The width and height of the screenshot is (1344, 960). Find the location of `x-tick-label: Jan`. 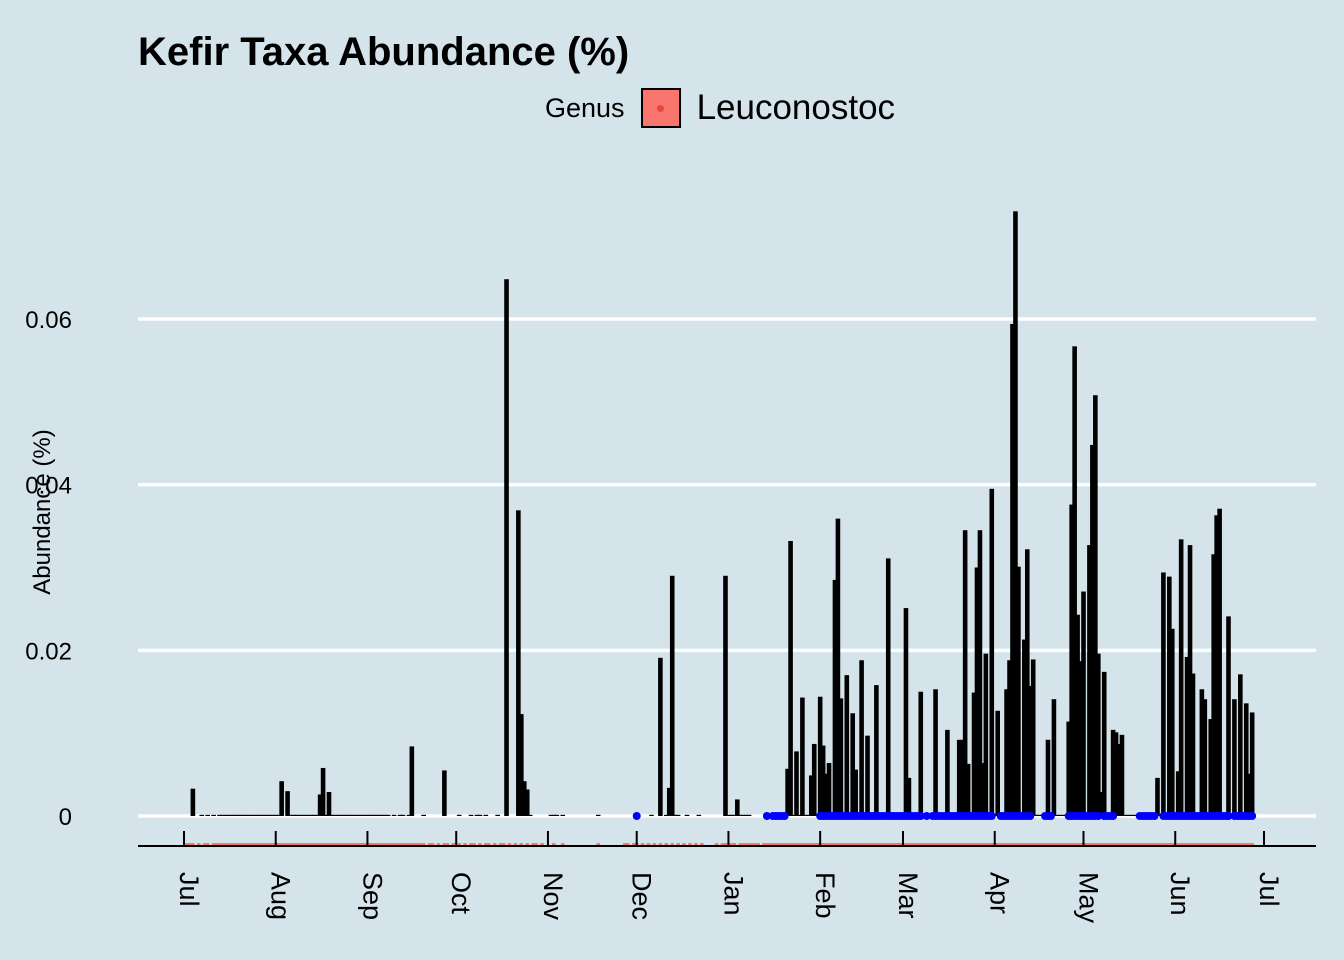

x-tick-label: Jan is located at coordinates (733, 894).